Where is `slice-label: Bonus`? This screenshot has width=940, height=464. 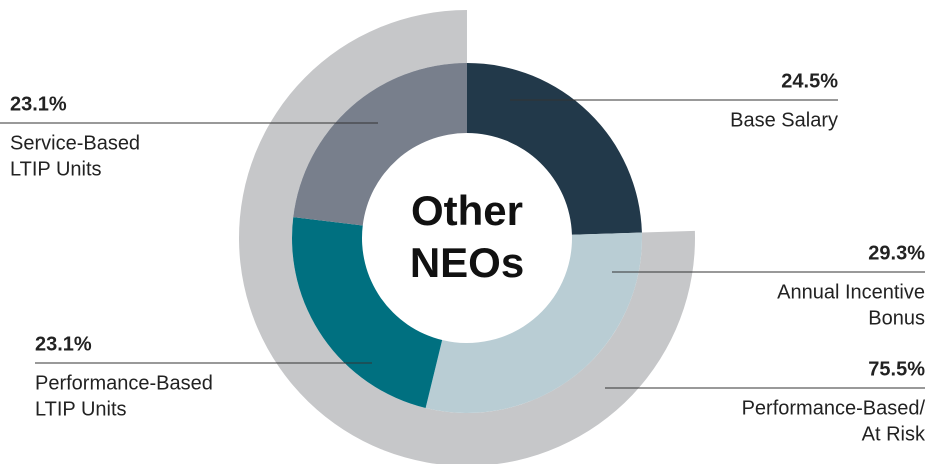
slice-label: Bonus is located at coordinates (896, 318).